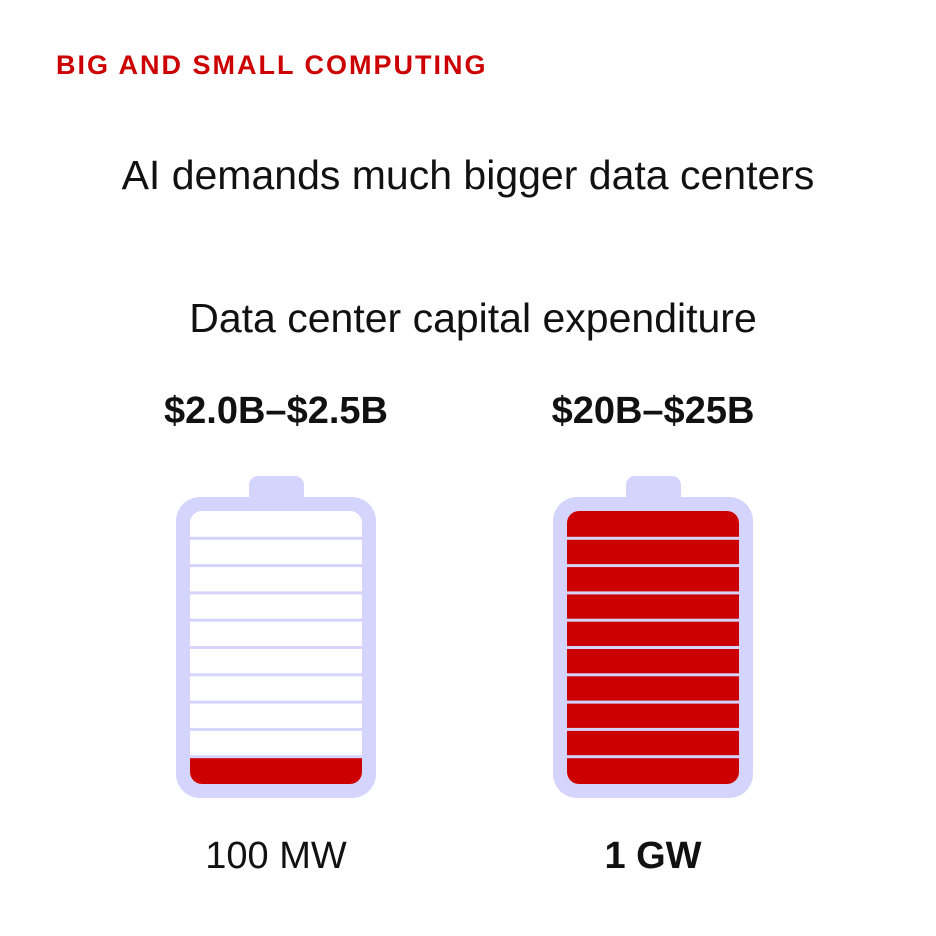 The height and width of the screenshot is (936, 936). I want to click on value-label-1: $20B–$25B, so click(653, 411).